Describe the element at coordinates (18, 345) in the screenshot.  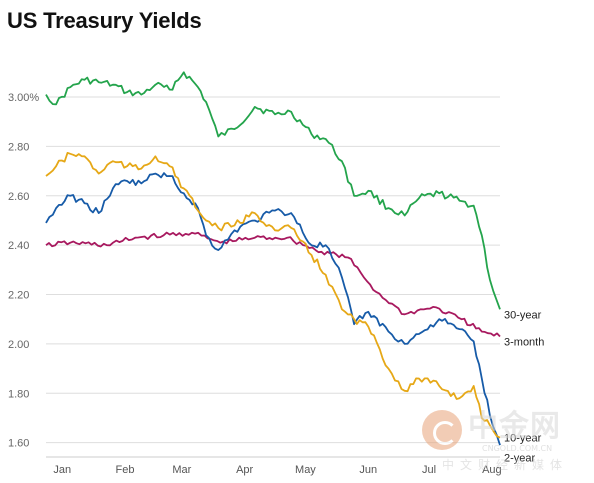
I see `y-tick-label: 2.00` at that location.